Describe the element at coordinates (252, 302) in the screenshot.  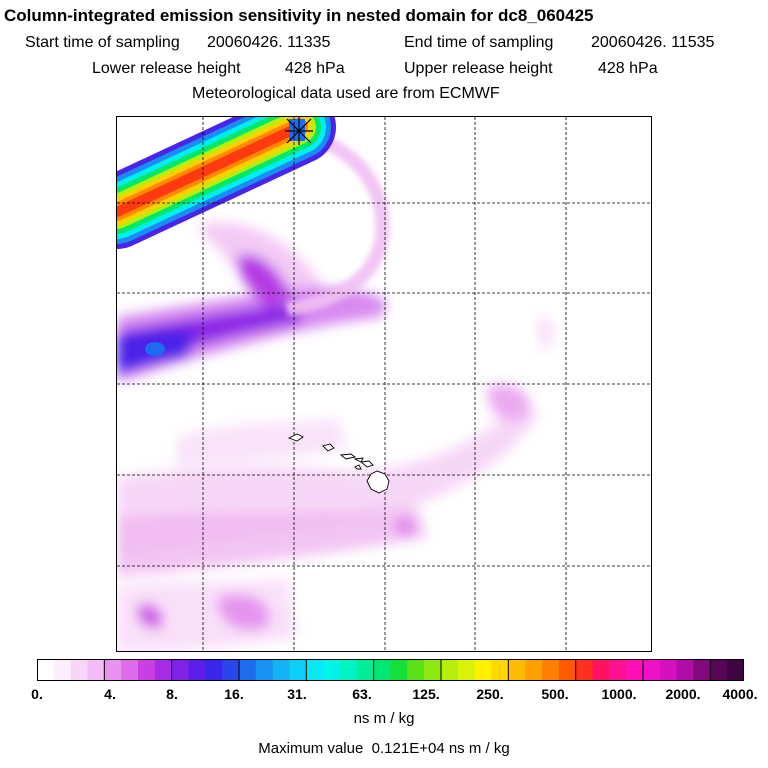
I see `sensitivity-field-north` at that location.